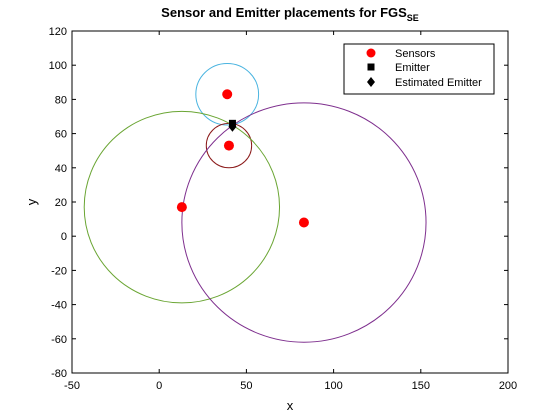 The image size is (560, 420). Describe the element at coordinates (412, 68) in the screenshot. I see `legend-label-emitter: Emitter` at that location.